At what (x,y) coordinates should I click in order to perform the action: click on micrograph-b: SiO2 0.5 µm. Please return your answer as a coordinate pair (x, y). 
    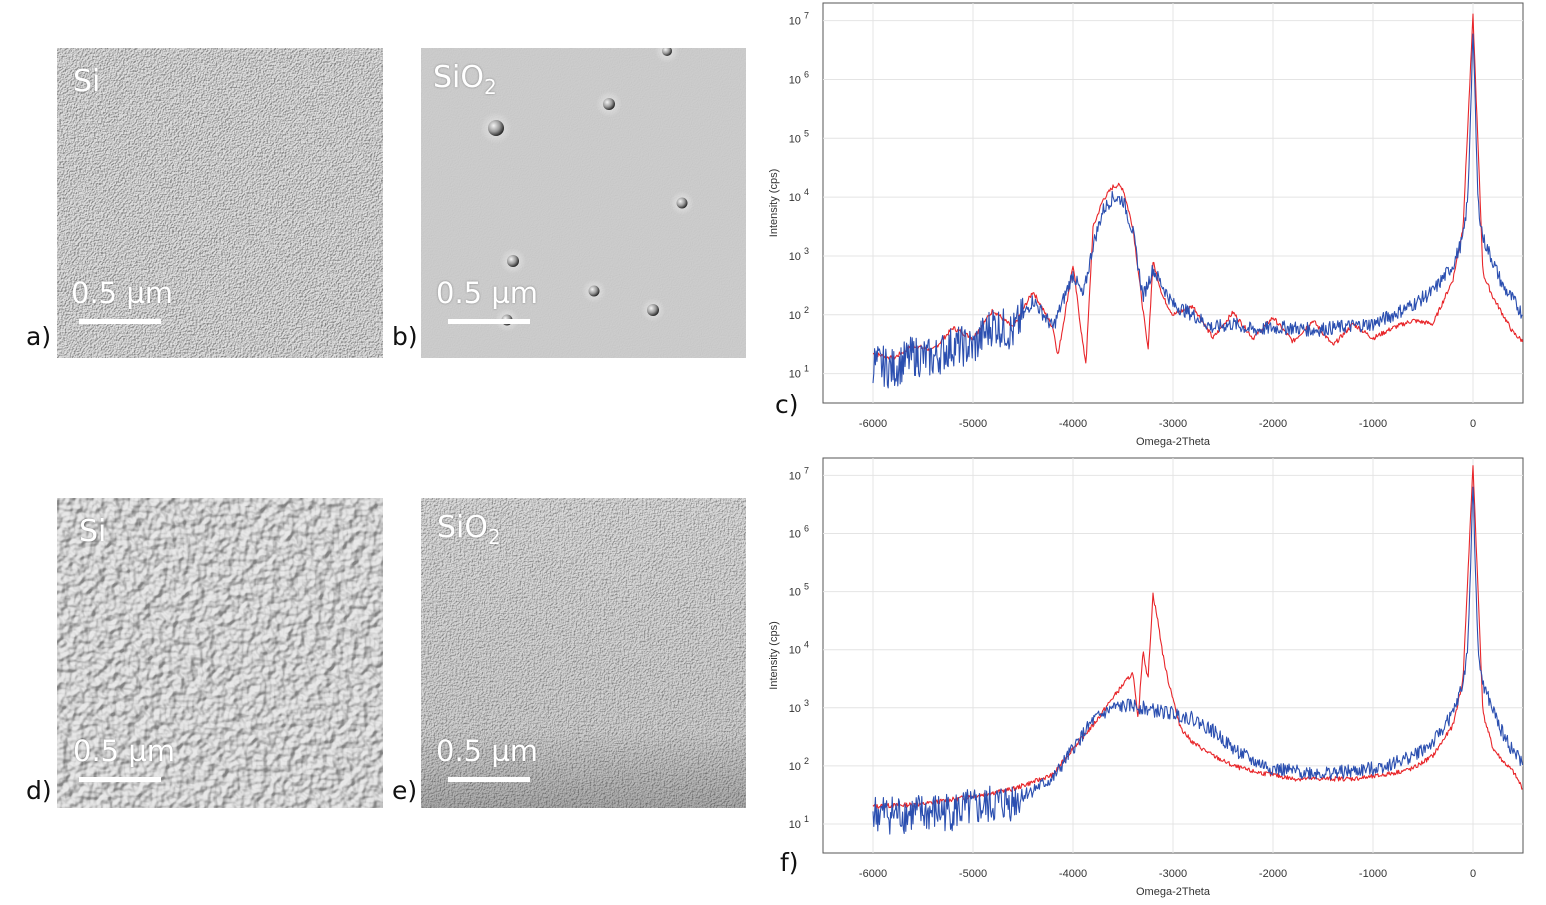
    Looking at the image, I should click on (583, 203).